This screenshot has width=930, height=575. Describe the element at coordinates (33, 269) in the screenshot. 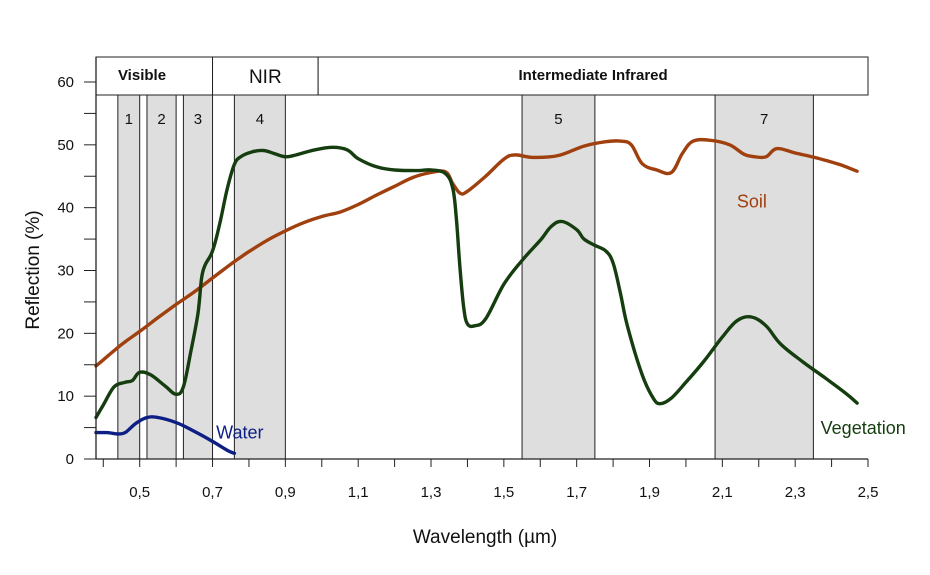

I see `y-axis-title: Reflection (%)` at that location.